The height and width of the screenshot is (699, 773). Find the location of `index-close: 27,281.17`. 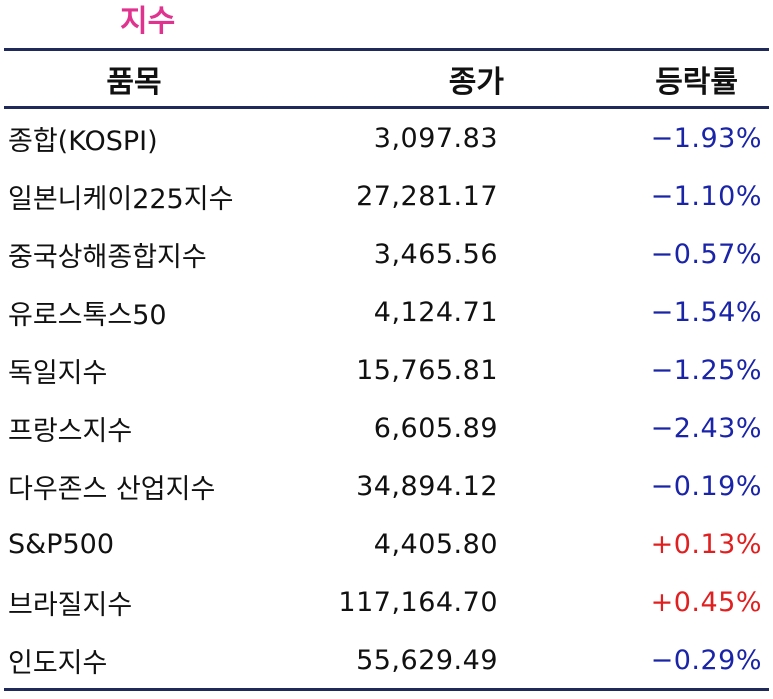

index-close: 27,281.17 is located at coordinates (427, 196).